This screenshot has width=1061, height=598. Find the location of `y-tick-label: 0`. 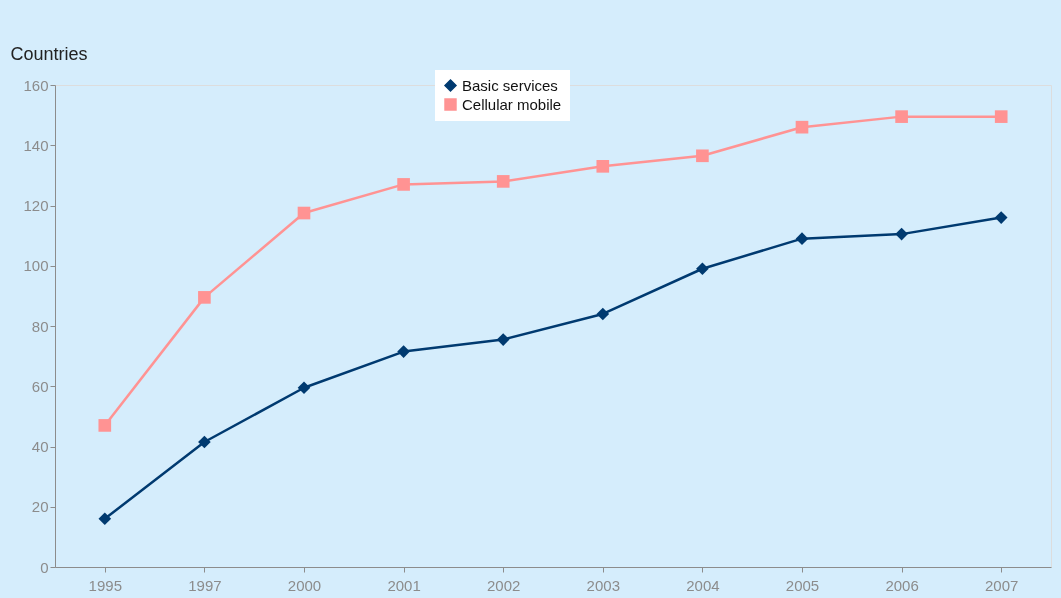

y-tick-label: 0 is located at coordinates (44, 567).